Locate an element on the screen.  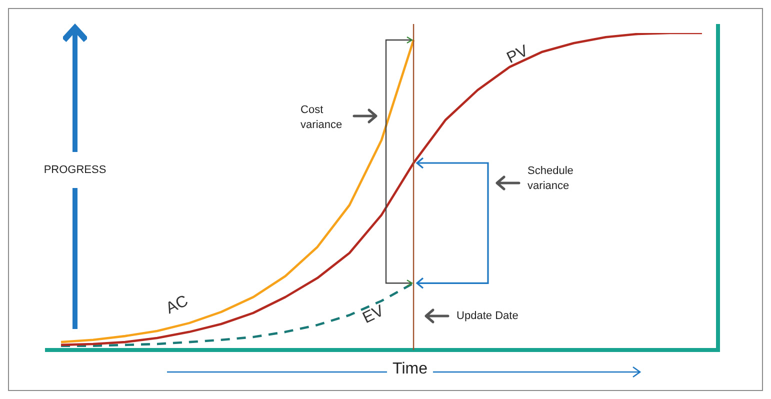
text: EV is located at coordinates (374, 315).